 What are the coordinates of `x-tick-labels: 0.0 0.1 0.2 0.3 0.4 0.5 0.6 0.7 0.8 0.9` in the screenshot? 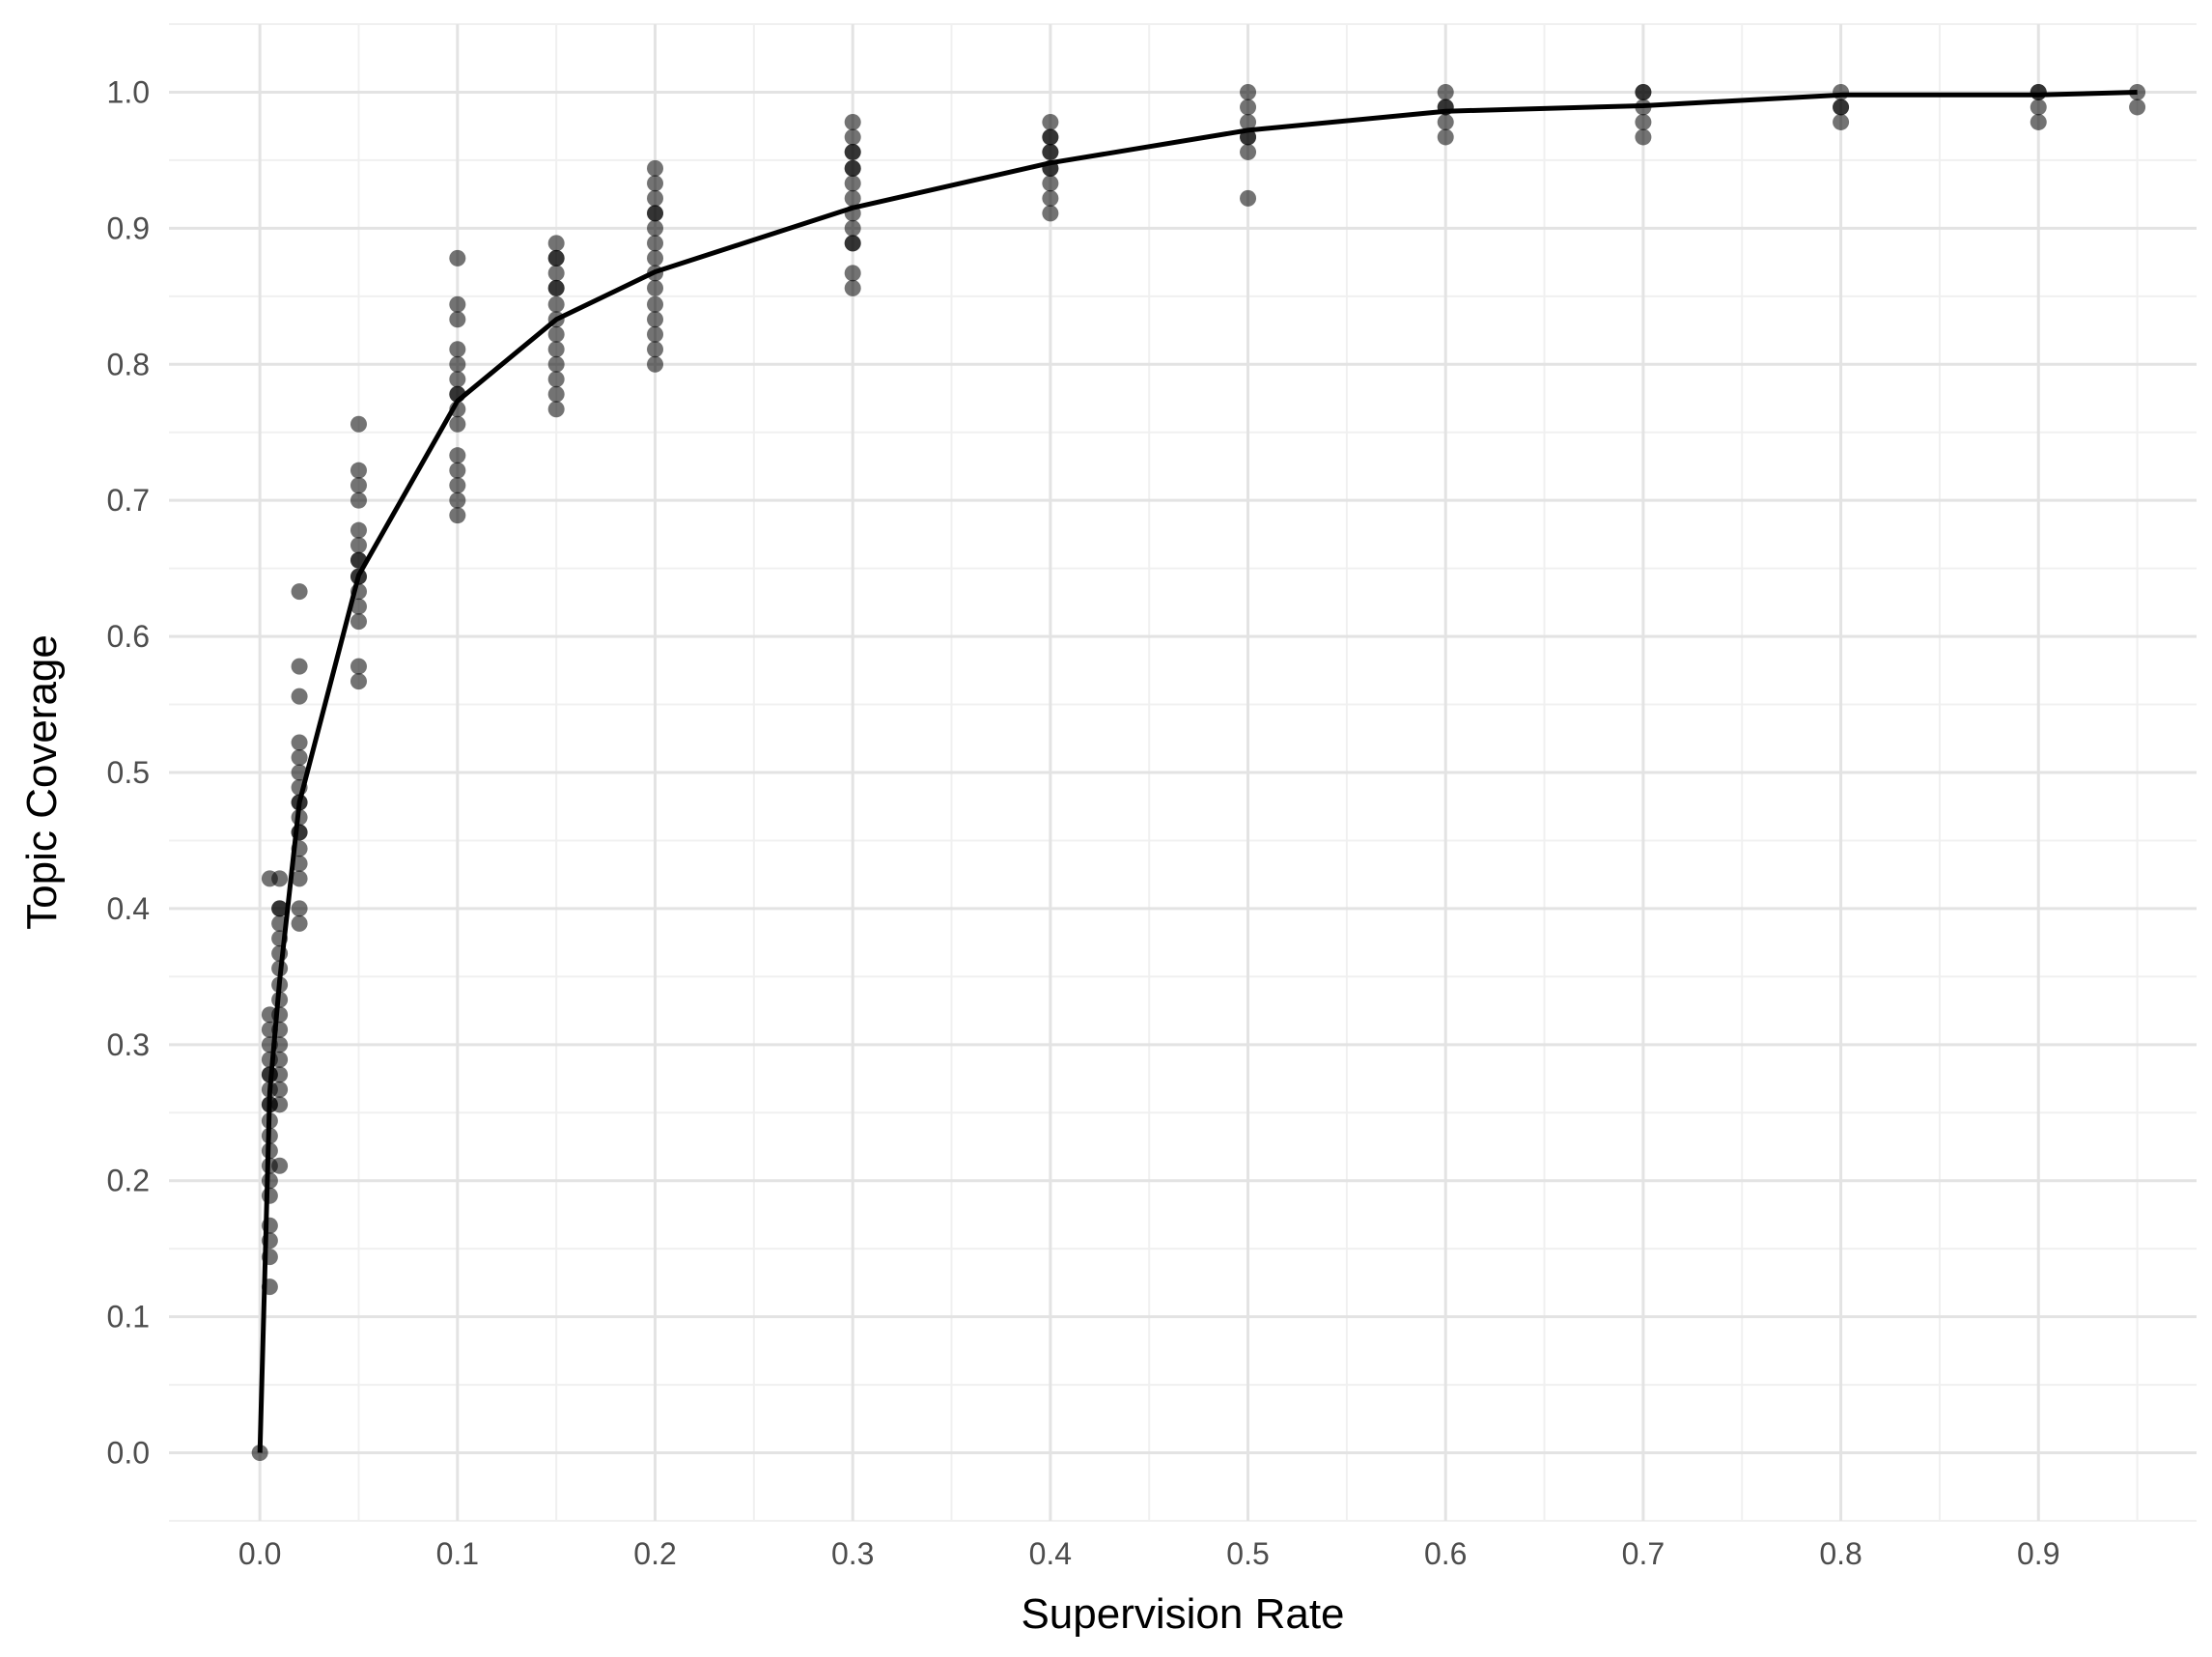 It's located at (1149, 1553).